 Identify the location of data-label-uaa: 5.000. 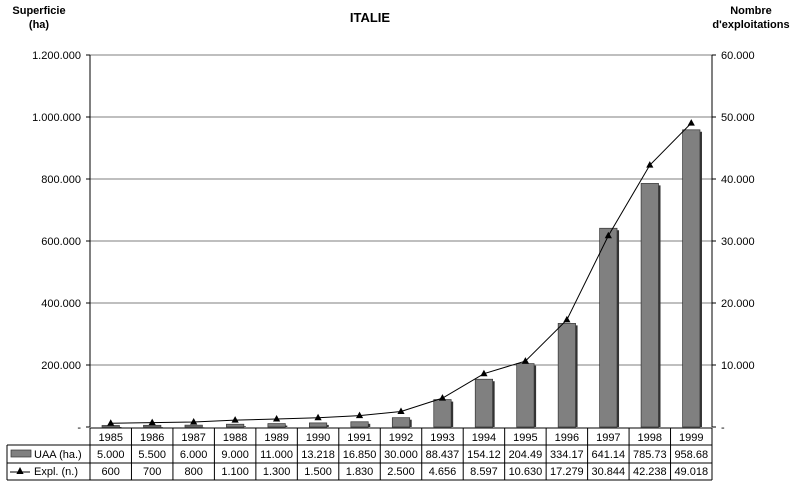
(111, 455).